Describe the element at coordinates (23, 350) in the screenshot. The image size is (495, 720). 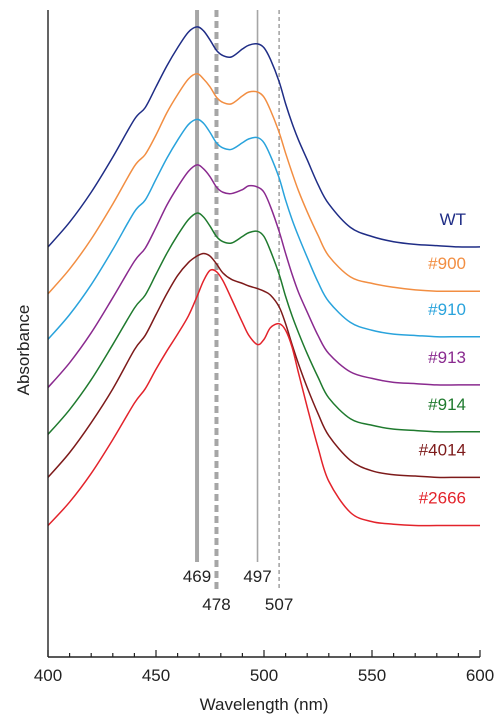
I see `y-axis-title: Absorbance` at that location.